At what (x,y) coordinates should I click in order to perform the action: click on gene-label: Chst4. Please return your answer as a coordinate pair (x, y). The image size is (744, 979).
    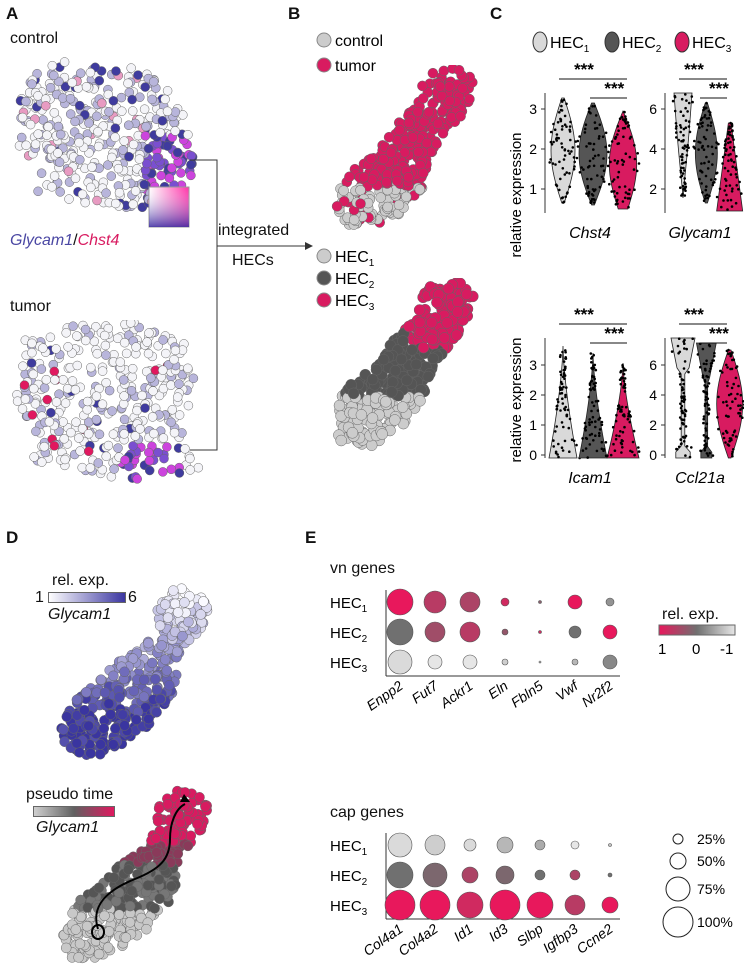
    Looking at the image, I should click on (590, 233).